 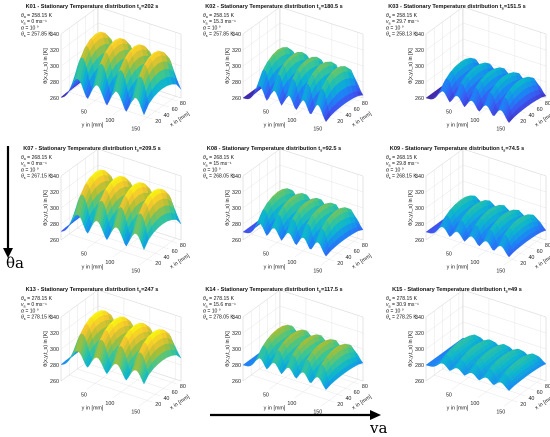 What do you see at coordinates (219, 22) in the screenshot?
I see `parameter-line: va = 15.3 ms⁻¹` at bounding box center [219, 22].